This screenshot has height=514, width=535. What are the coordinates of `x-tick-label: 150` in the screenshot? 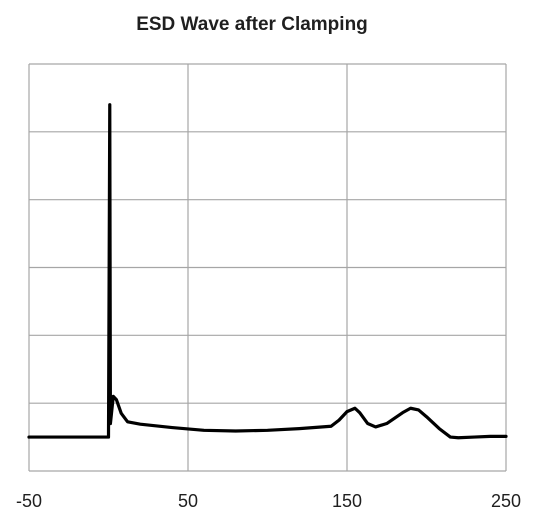 It's located at (347, 501).